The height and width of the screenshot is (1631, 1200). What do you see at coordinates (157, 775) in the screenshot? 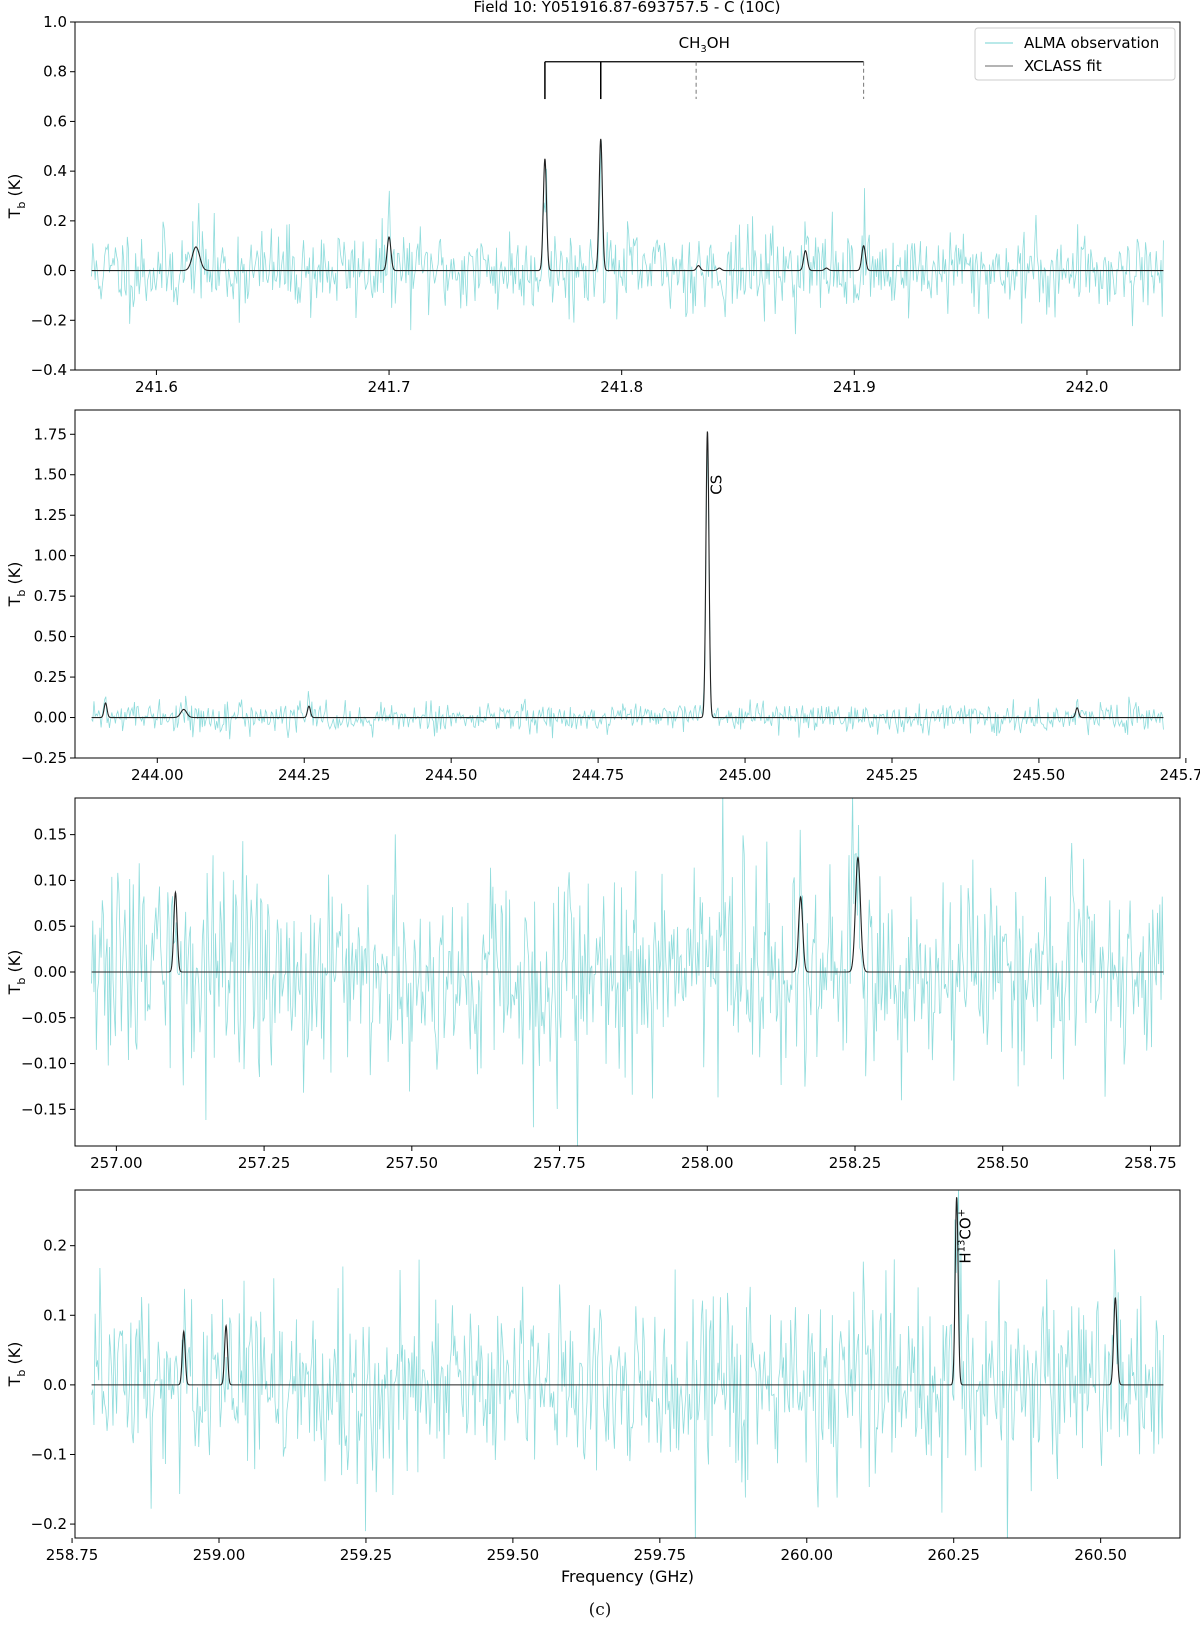
I see `x-tick-label: 244.00` at bounding box center [157, 775].